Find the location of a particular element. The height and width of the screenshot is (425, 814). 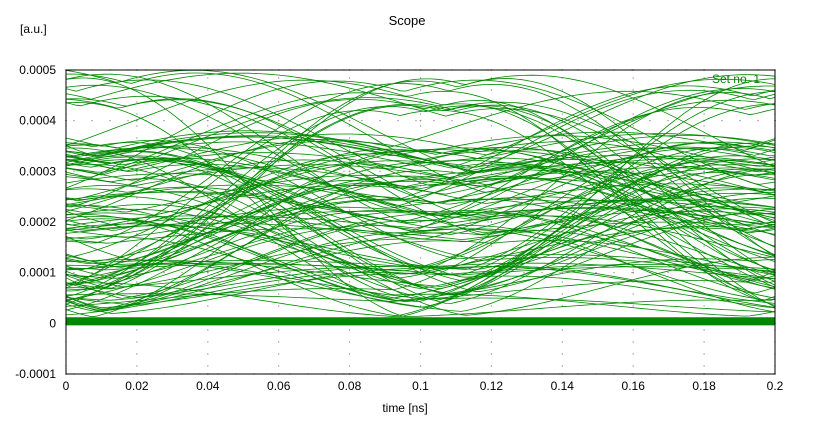

x-axis-label: time [ns] is located at coordinates (404, 408).